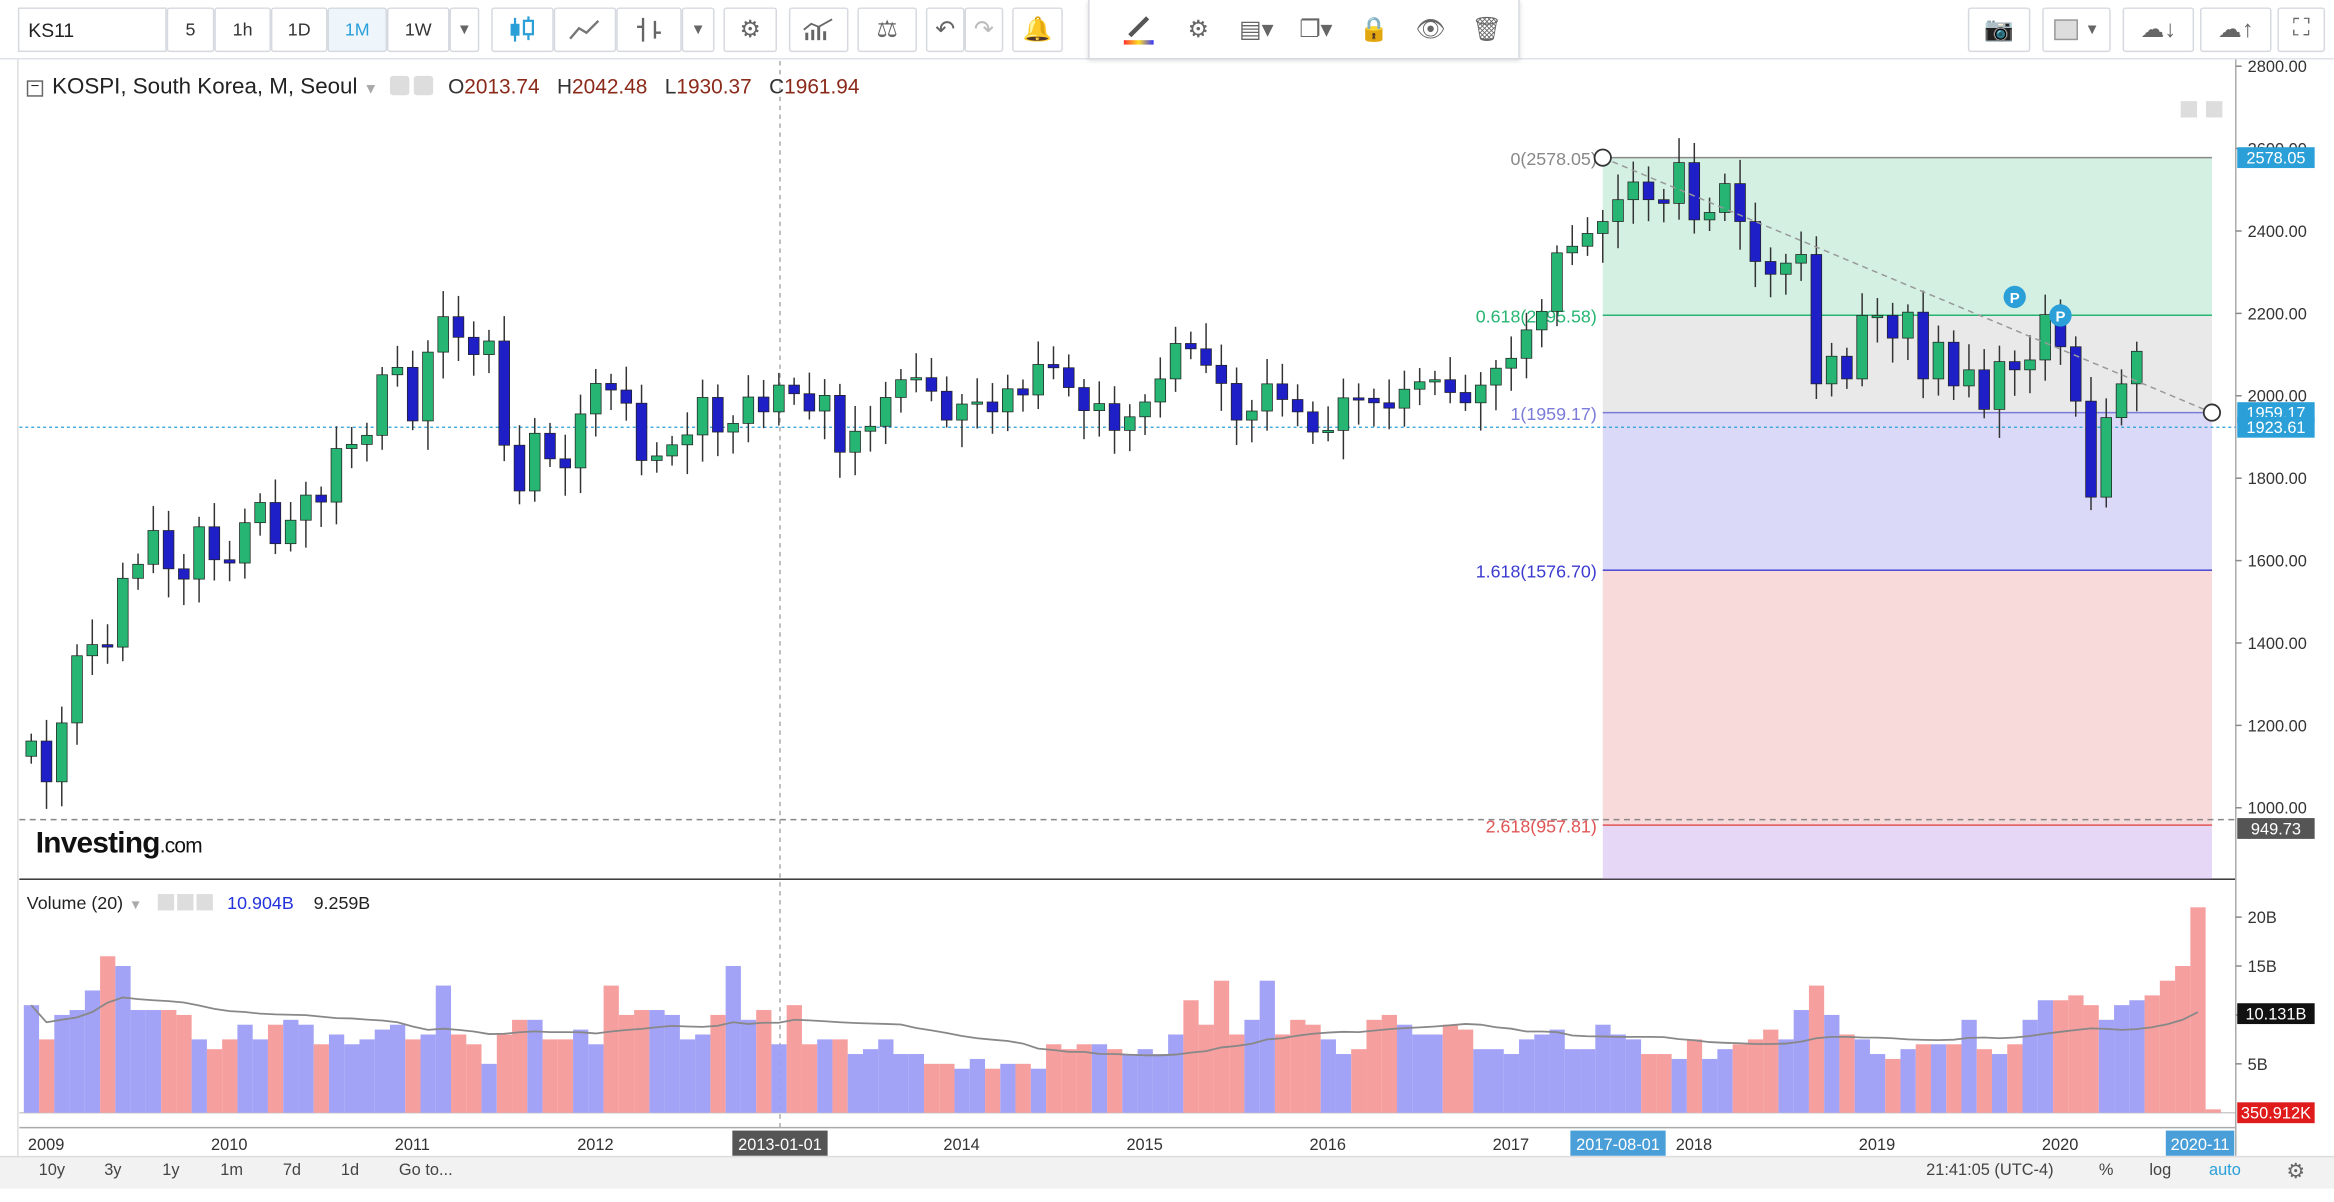 This screenshot has width=2334, height=1202. What do you see at coordinates (585, 30) in the screenshot?
I see `line-chart-icon` at bounding box center [585, 30].